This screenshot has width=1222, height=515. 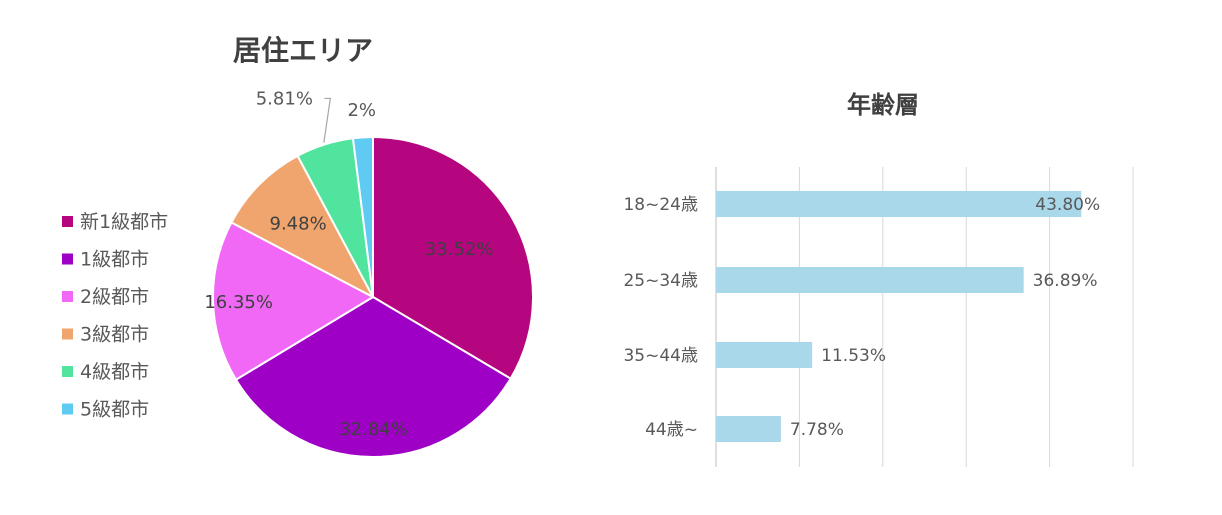 I want to click on legend-item-label: 1級都市, so click(x=114, y=260).